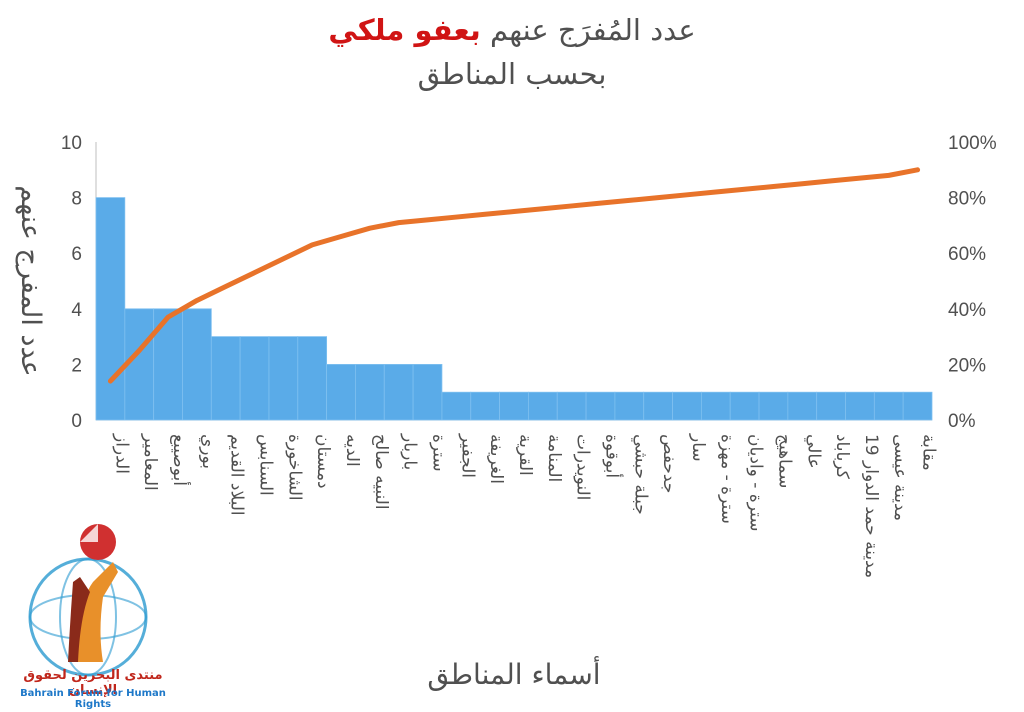 The width and height of the screenshot is (1024, 712). I want to click on y-right-tick-label: 0%, so click(962, 421).